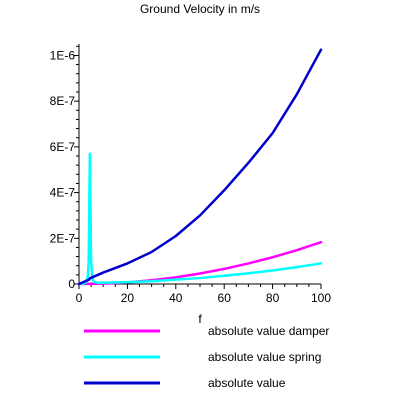  I want to click on legend-label: absolute value, so click(247, 383).